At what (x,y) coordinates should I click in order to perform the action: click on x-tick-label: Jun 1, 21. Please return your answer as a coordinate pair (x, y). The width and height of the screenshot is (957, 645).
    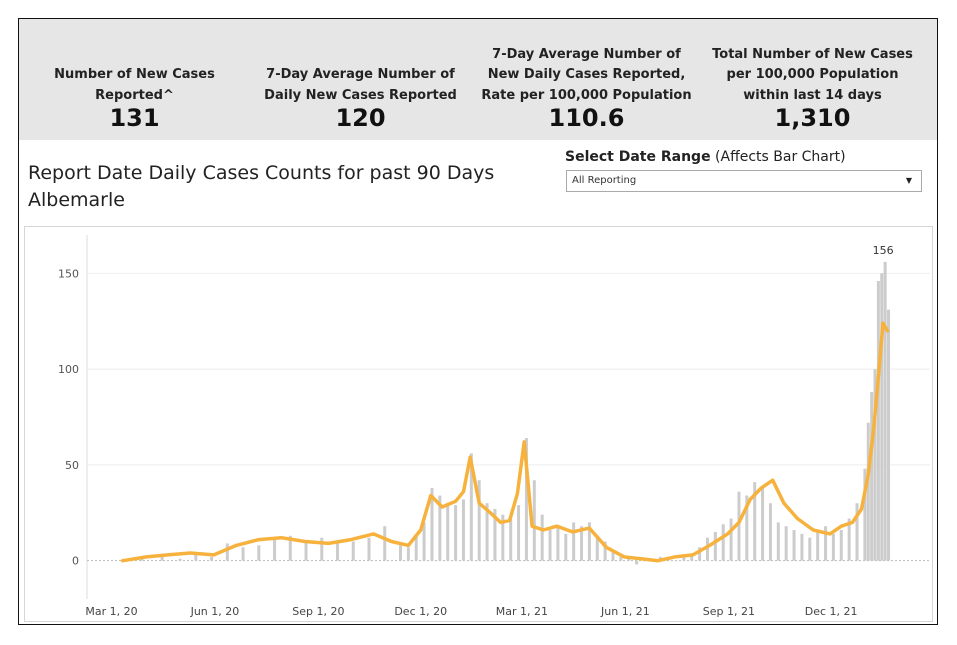
    Looking at the image, I should click on (625, 611).